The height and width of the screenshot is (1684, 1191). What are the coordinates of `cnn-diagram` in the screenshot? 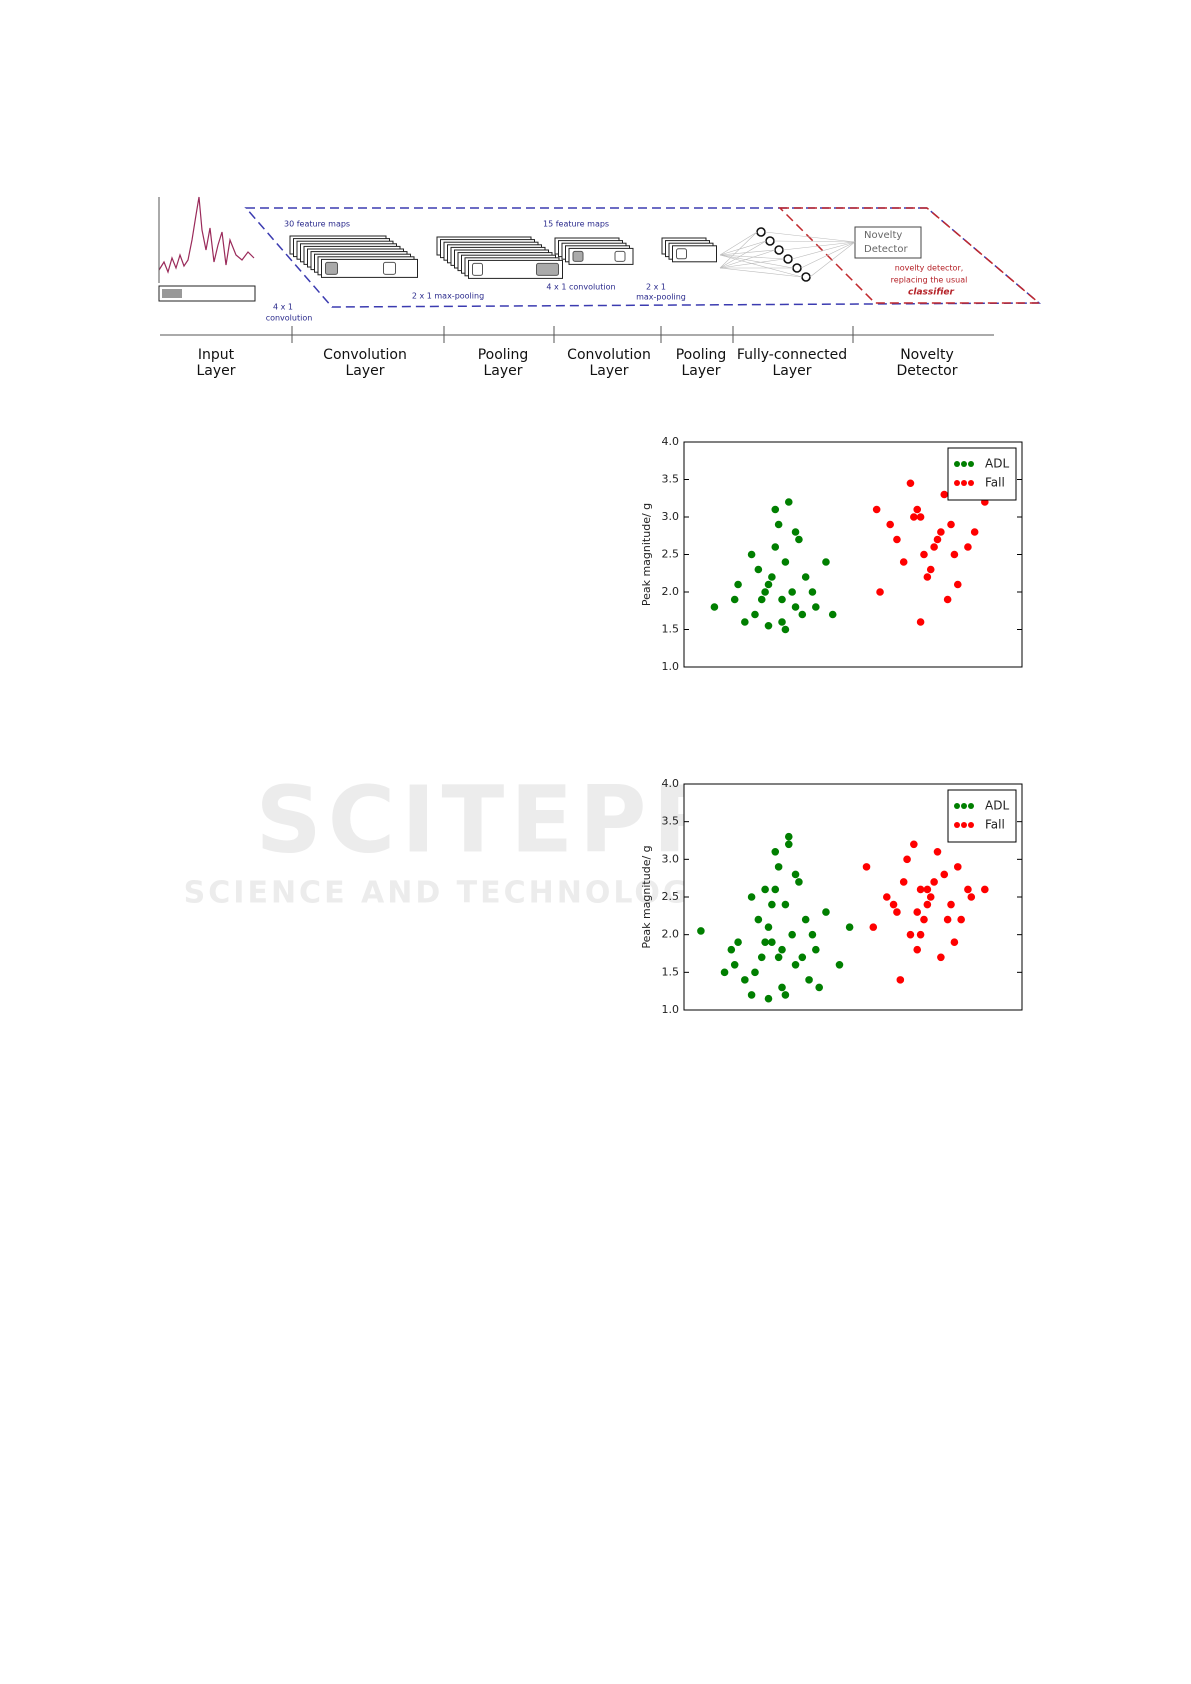 It's located at (600, 269).